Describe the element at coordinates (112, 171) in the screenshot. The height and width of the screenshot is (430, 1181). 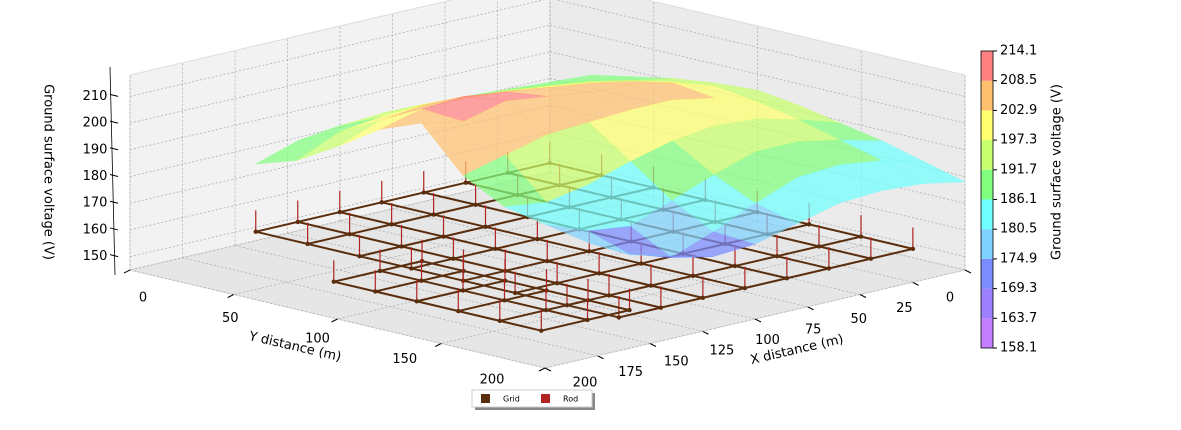
I see `z-axis` at that location.